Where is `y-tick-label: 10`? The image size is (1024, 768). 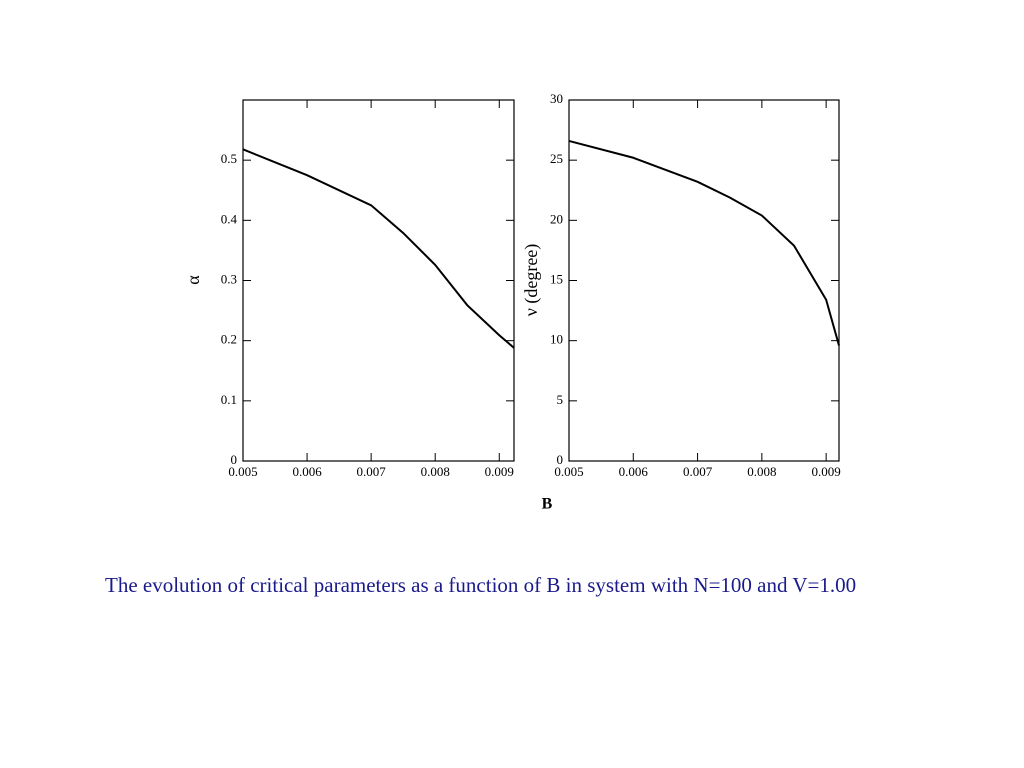
y-tick-label: 10 is located at coordinates (556, 339).